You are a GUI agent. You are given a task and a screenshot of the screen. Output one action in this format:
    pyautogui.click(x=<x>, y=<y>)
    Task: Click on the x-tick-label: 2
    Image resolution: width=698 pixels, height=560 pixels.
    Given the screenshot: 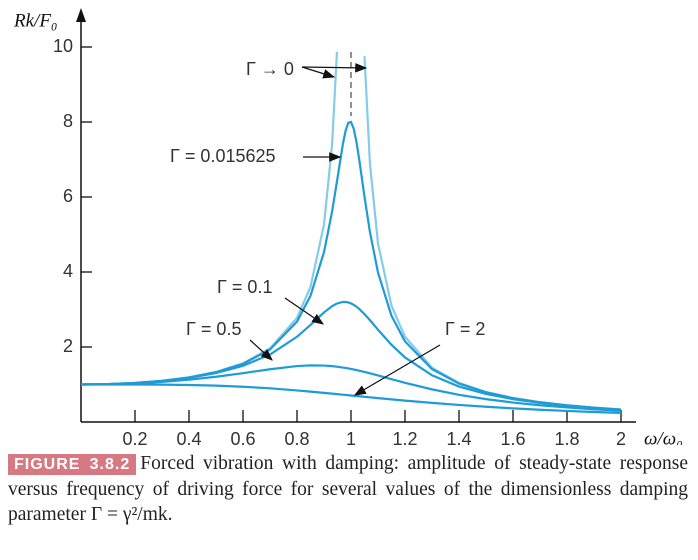 What is the action you would take?
    pyautogui.click(x=621, y=437)
    